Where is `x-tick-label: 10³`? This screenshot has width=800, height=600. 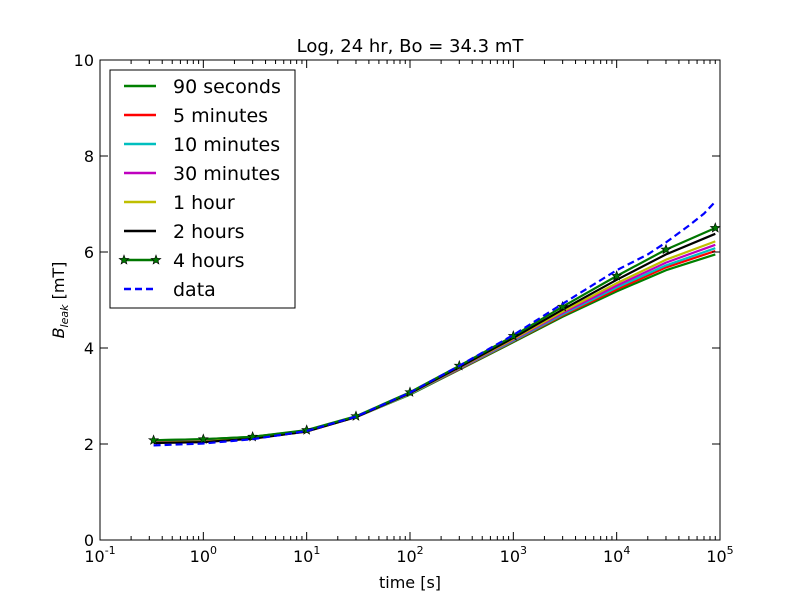 x-tick-label: 10³ is located at coordinates (513, 555).